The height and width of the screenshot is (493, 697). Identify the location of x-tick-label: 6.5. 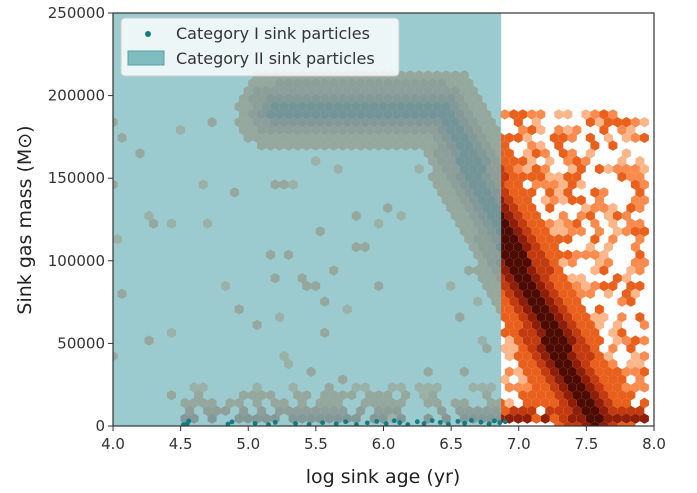
(451, 444).